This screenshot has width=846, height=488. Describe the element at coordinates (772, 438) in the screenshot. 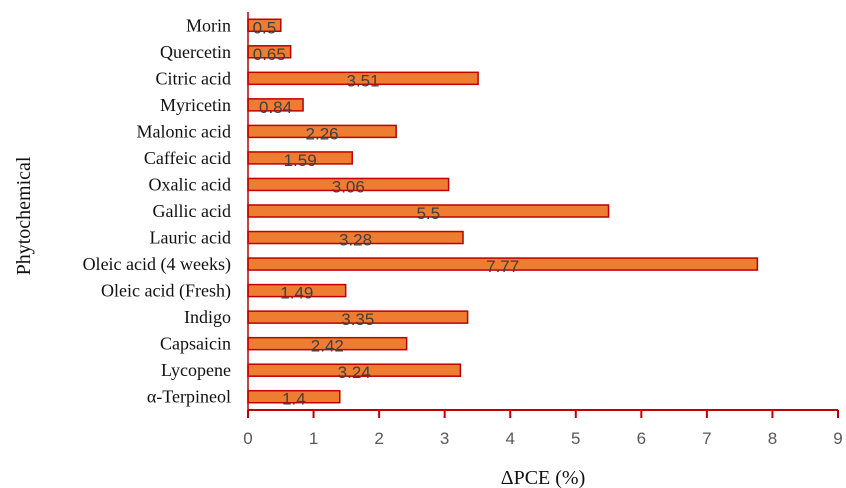

I see `x-tick-label-8: 8` at that location.